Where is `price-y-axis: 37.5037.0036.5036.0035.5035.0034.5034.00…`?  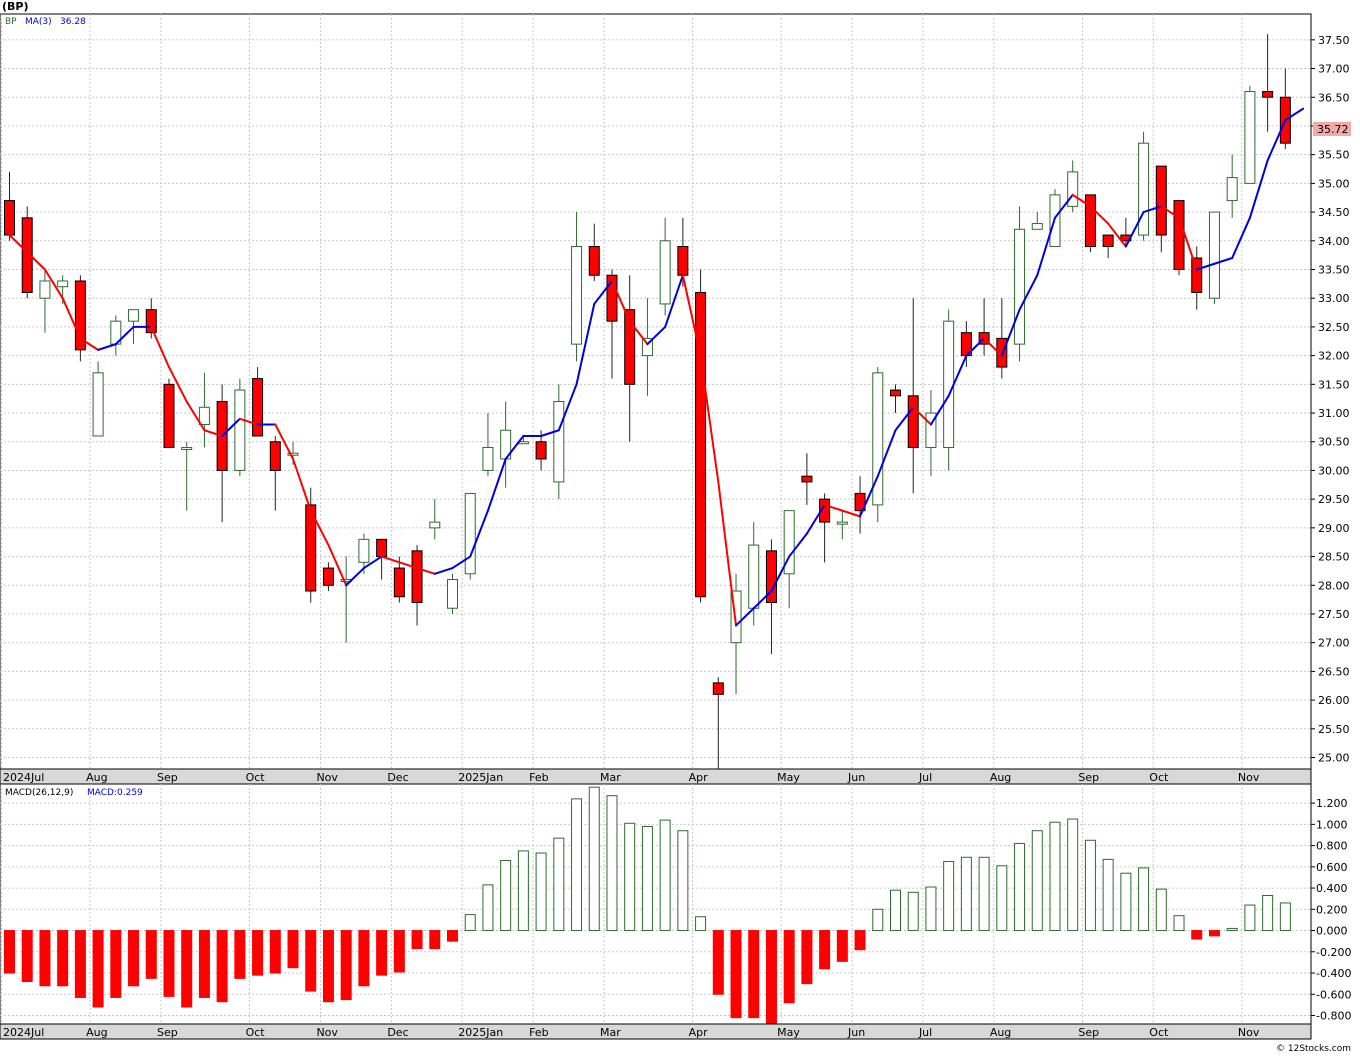 price-y-axis: 37.5037.0036.5036.0035.5035.0034.5034.00… is located at coordinates (1330, 399).